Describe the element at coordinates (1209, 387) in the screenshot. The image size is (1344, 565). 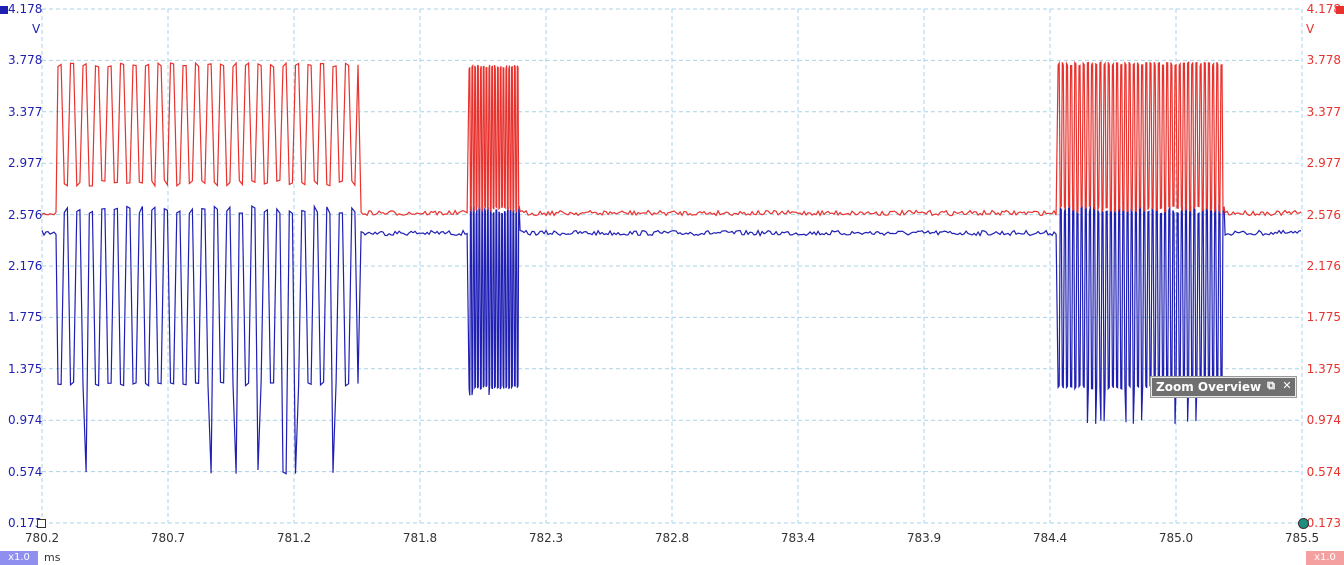
I see `zoom-overview-title: Zoom Overview` at that location.